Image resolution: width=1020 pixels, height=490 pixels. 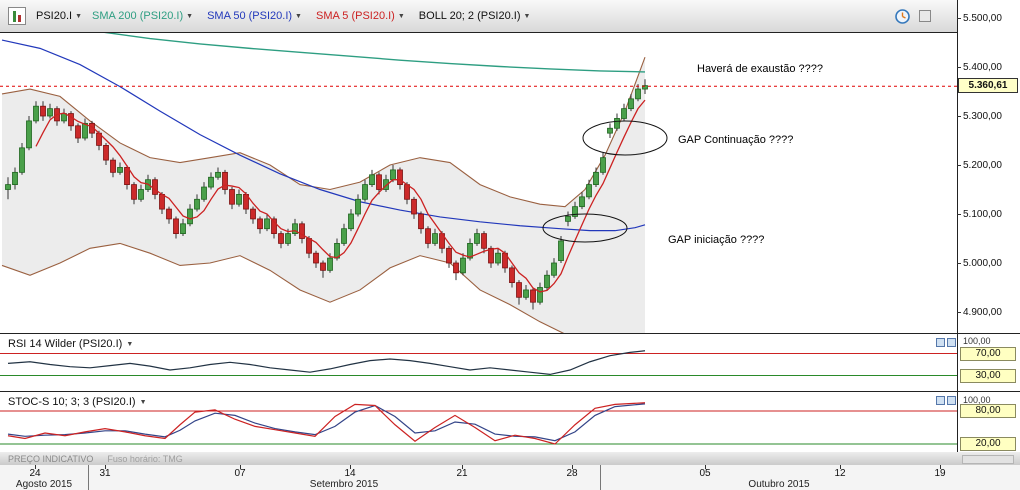 I want to click on price-axis-label: 5.000,00, so click(x=982, y=263).